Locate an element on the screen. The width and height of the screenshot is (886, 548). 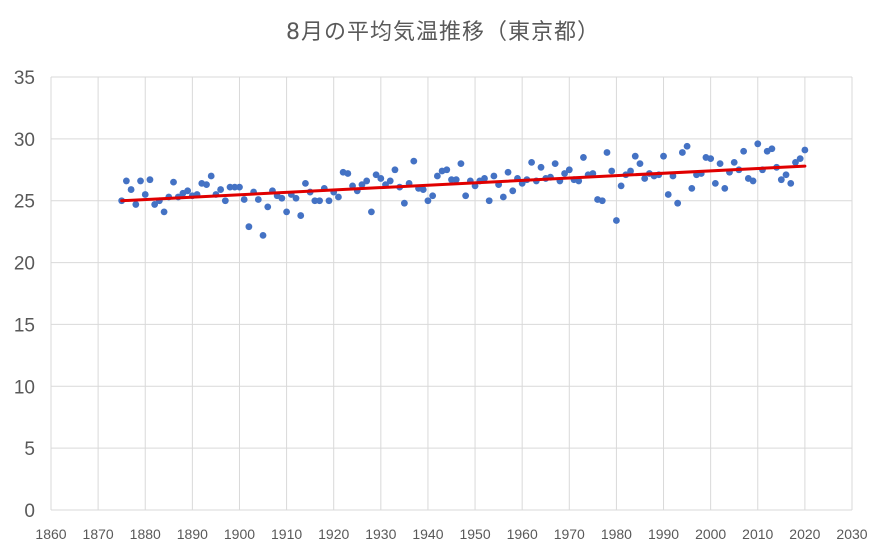
x-tick-label: 1980 is located at coordinates (616, 534).